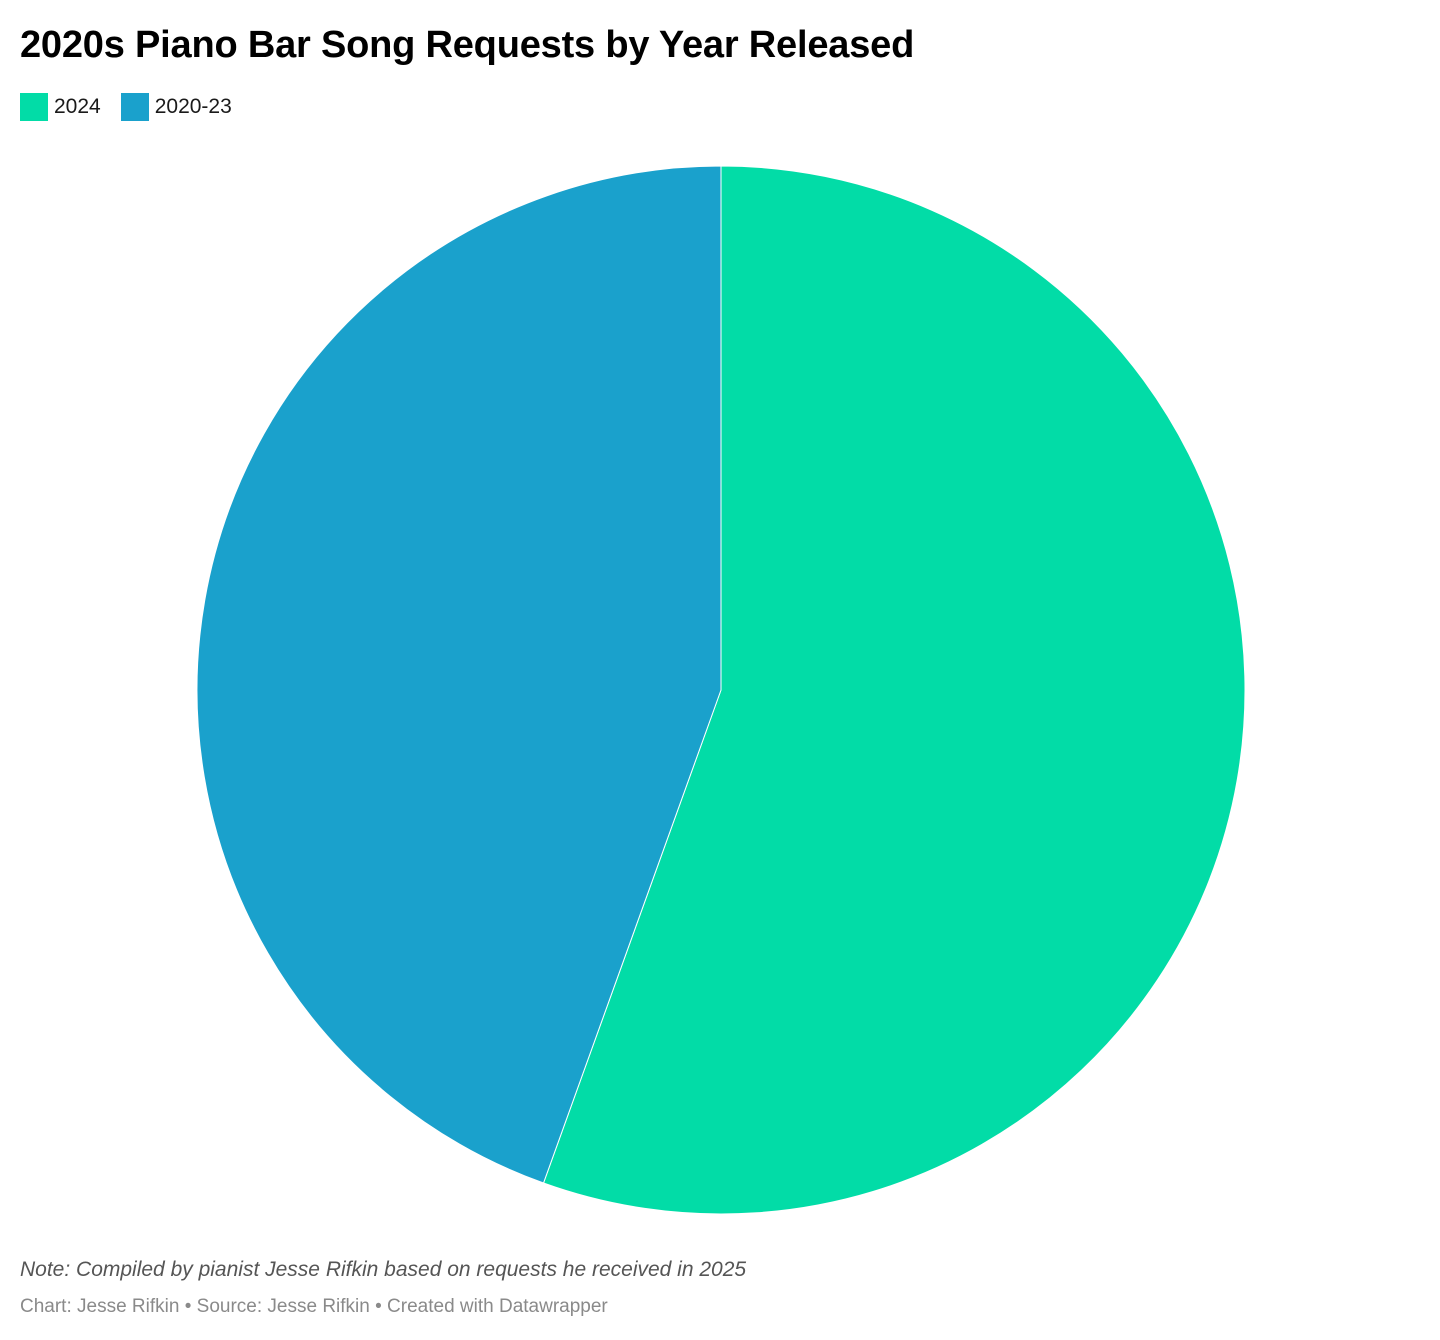 The width and height of the screenshot is (1440, 1340). I want to click on legend: 2024 2020-23, so click(136, 107).